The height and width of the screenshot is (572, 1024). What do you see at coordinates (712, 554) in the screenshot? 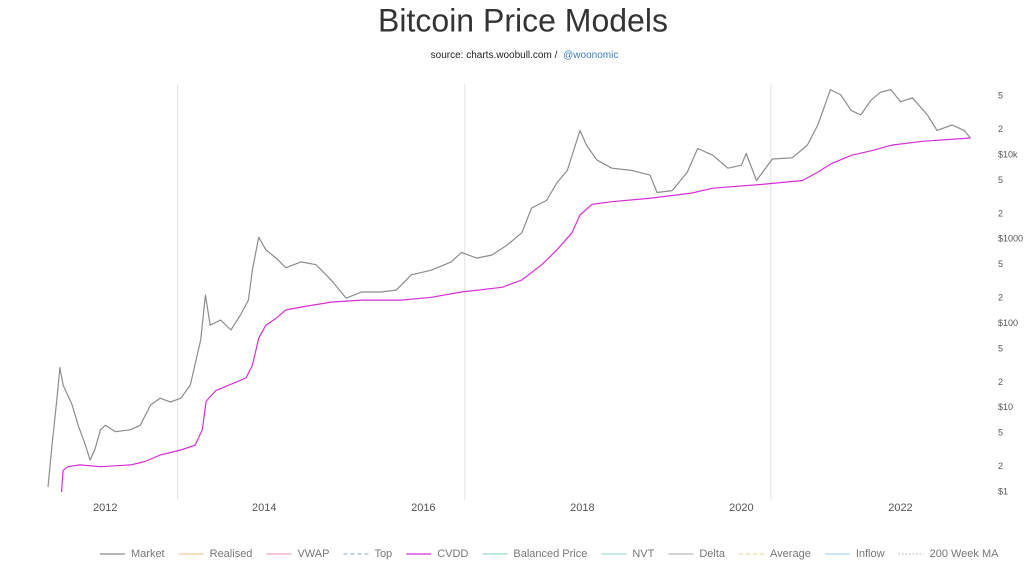
I see `legend-label: Delta` at bounding box center [712, 554].